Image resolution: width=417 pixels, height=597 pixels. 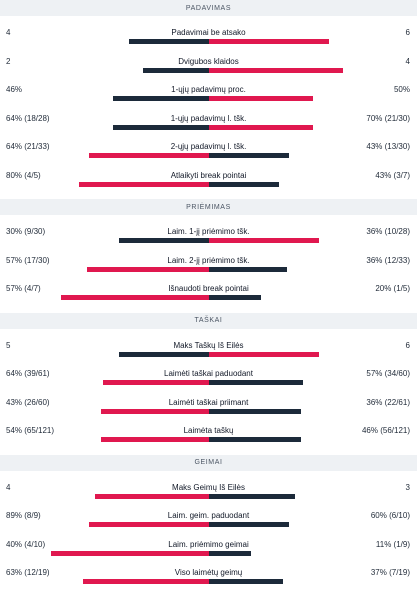 I want to click on stat-label: Laimėta taškų, so click(x=208, y=430).